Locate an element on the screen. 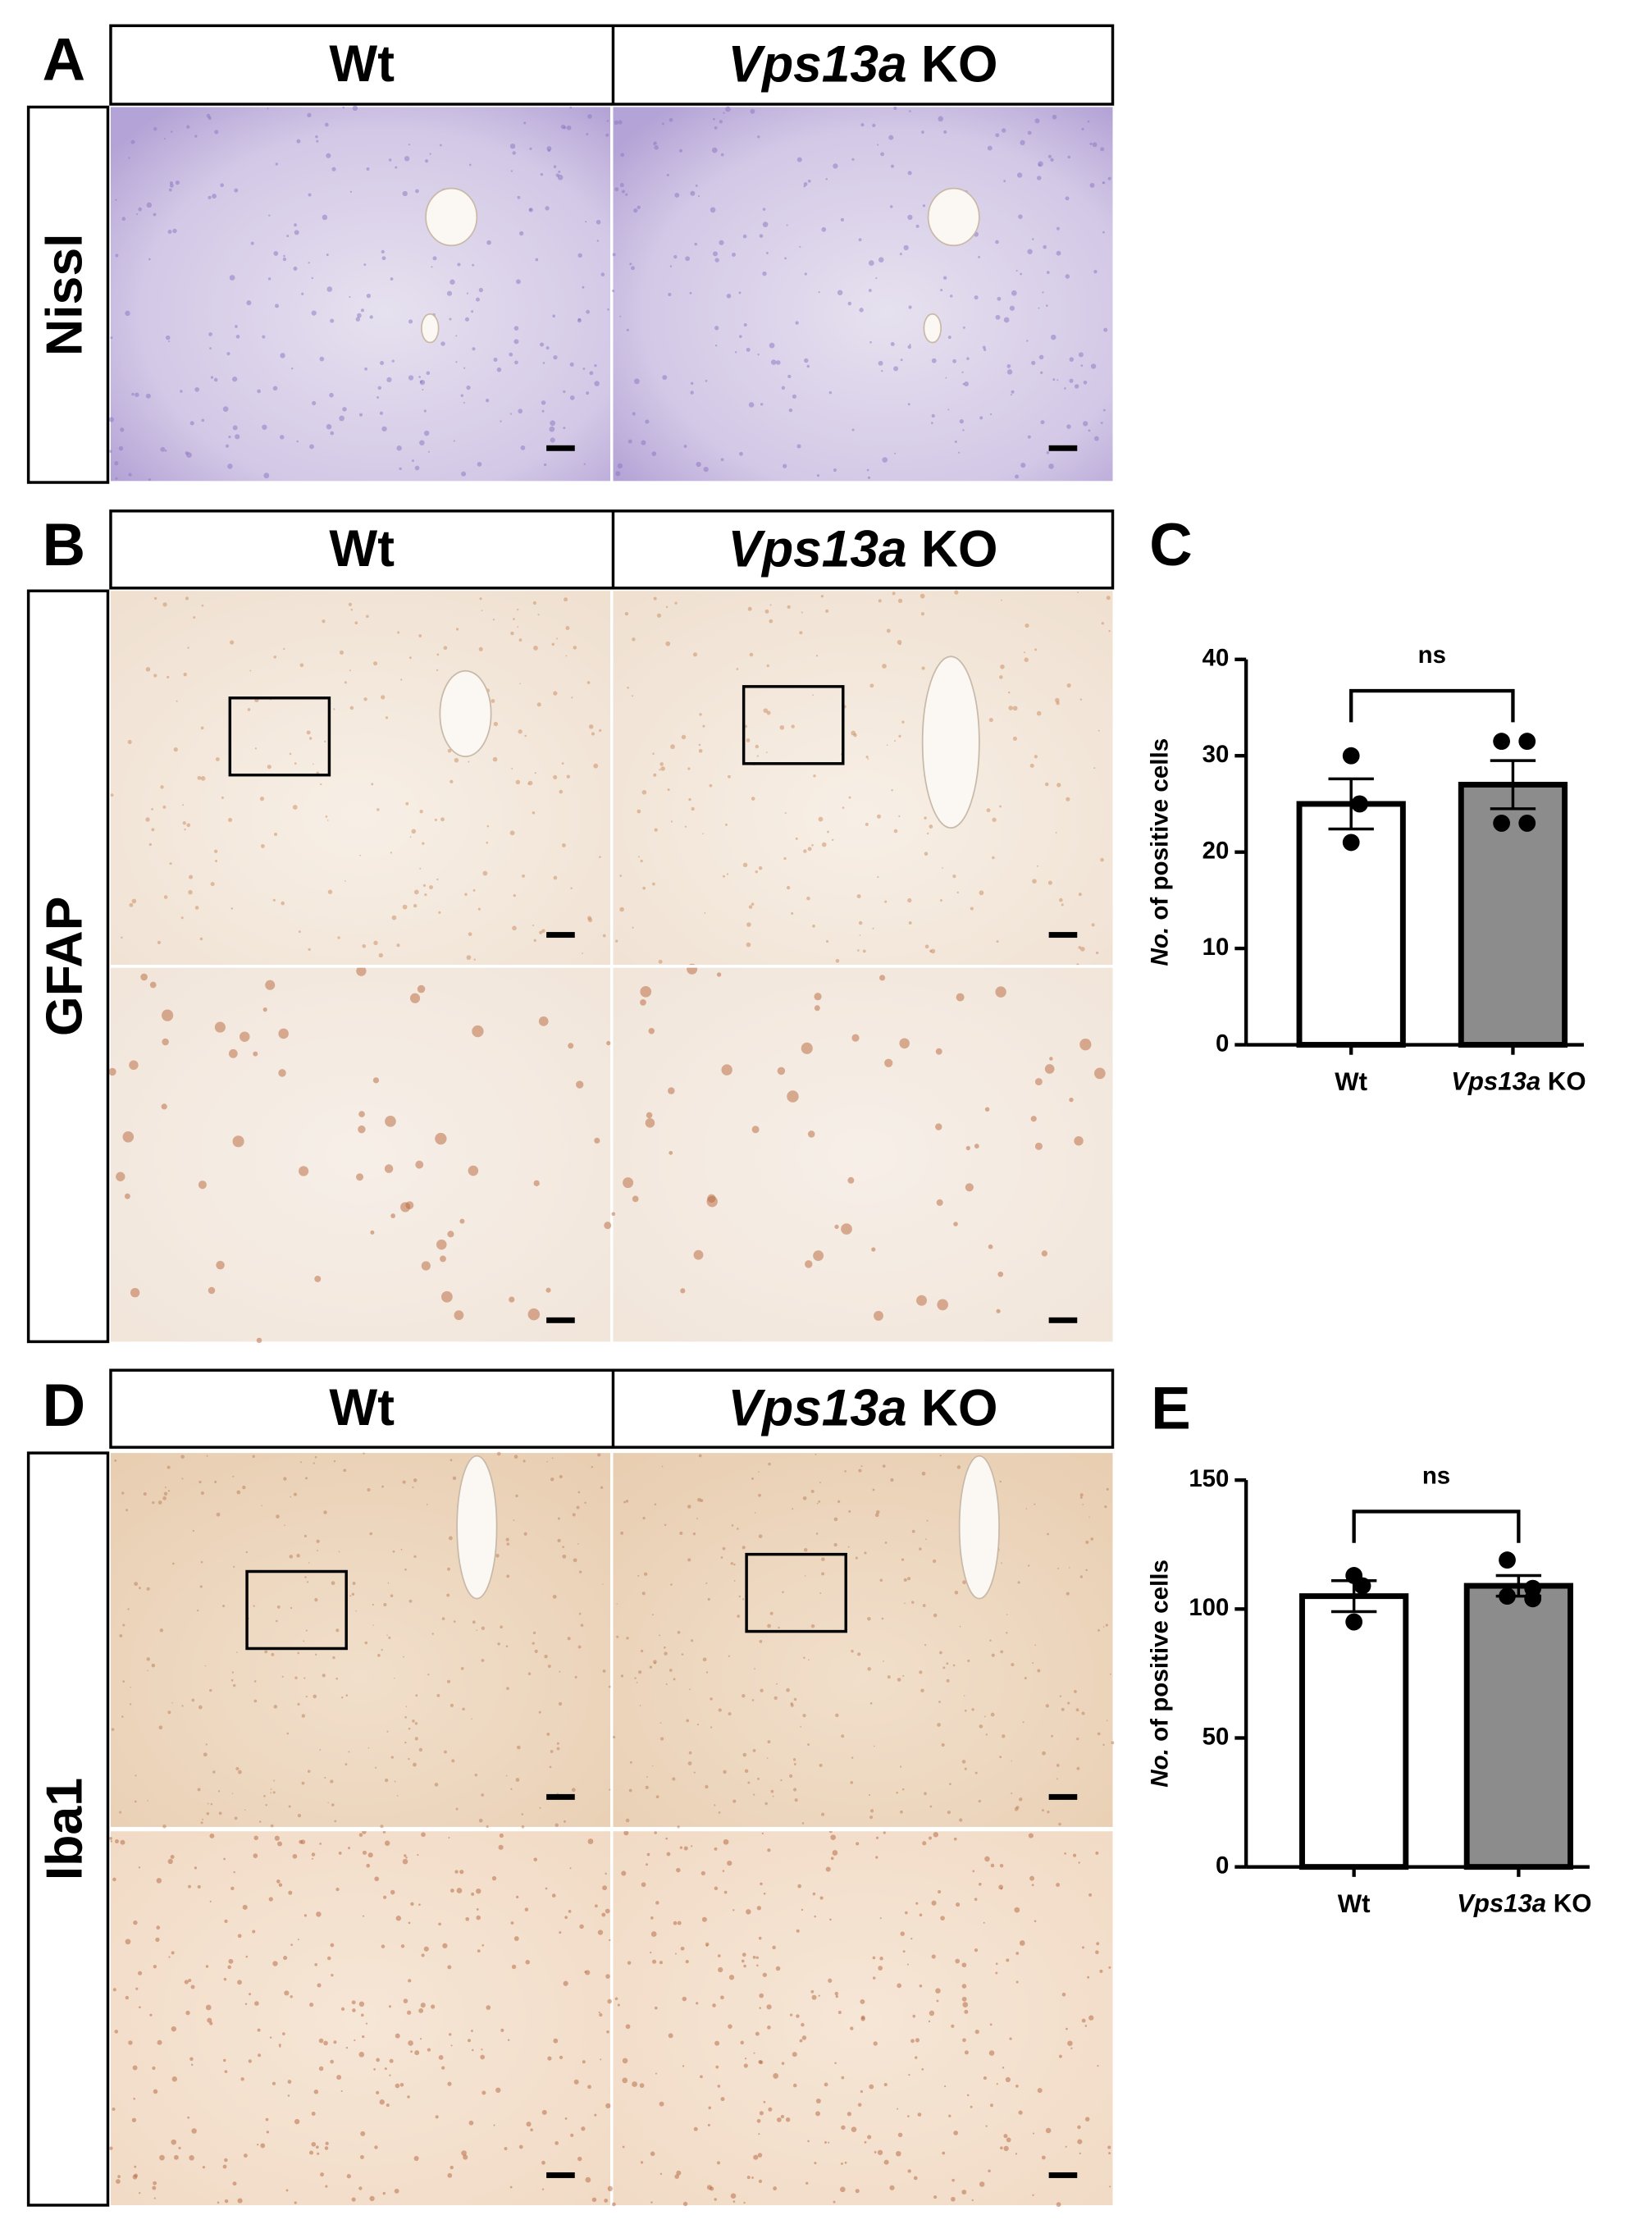 The image size is (1652, 2238). scale-bar is located at coordinates (1063, 1320).